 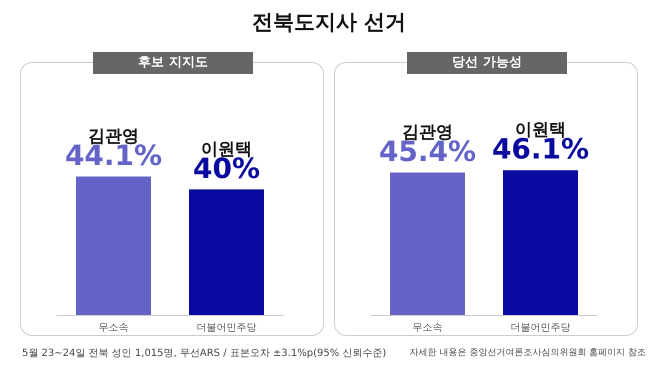 I want to click on chart-subtitle: 후보 지지도, so click(x=173, y=63).